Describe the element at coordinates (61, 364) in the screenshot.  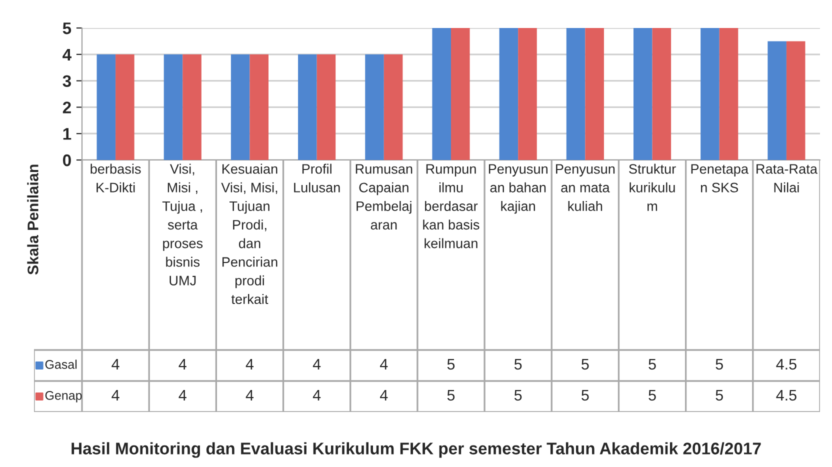
I see `legend-label: Gasal` at that location.